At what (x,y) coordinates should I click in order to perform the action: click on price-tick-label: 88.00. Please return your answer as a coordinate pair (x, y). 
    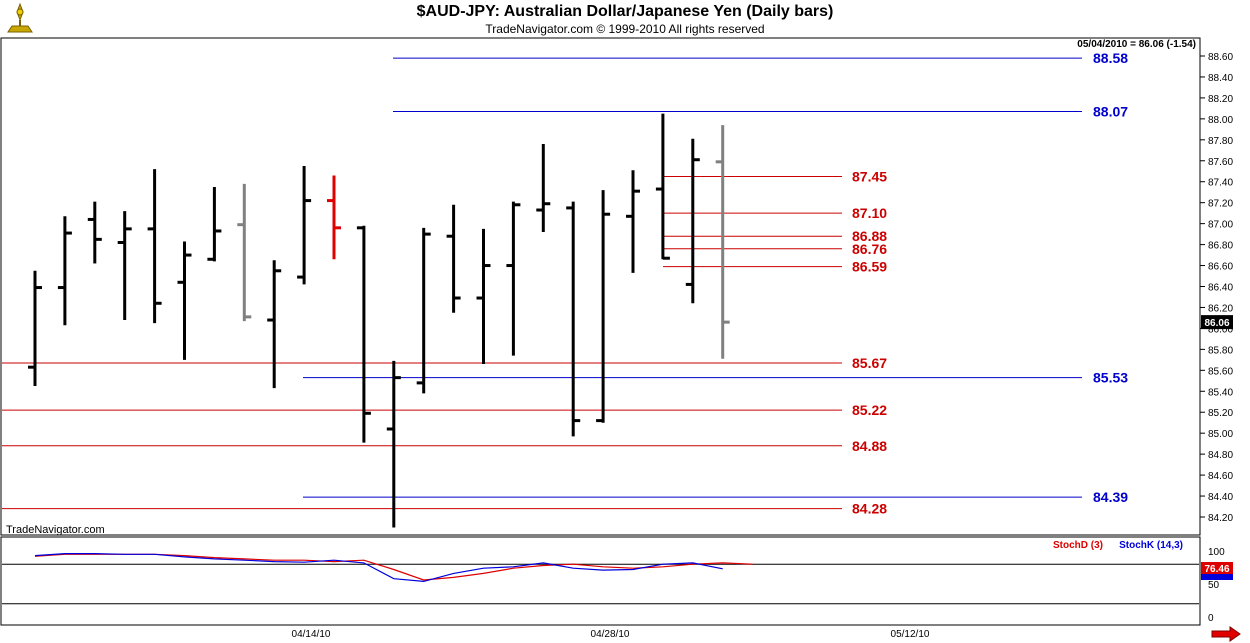
    Looking at the image, I should click on (1220, 120).